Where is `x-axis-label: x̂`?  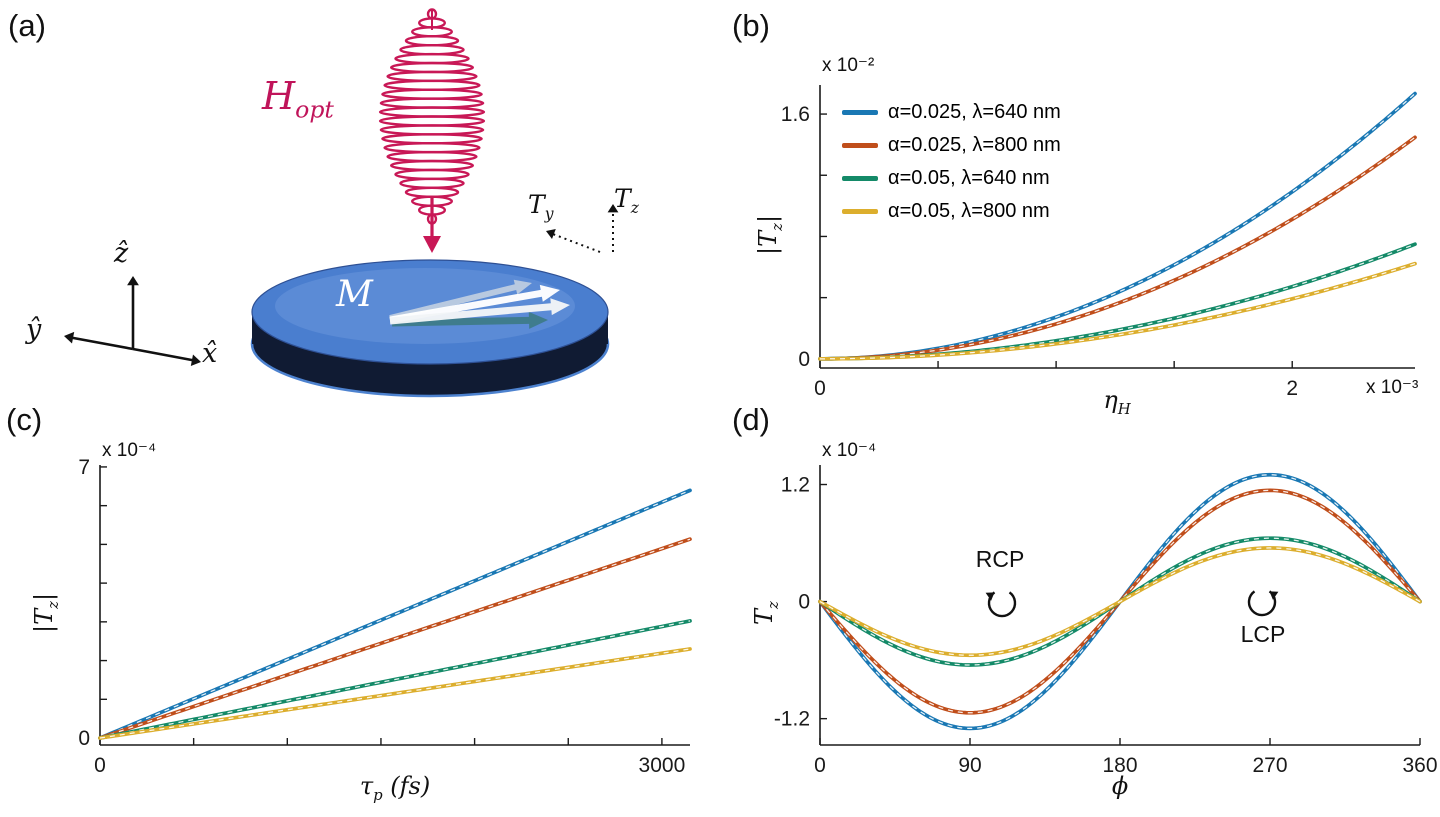 x-axis-label: x̂ is located at coordinates (210, 353).